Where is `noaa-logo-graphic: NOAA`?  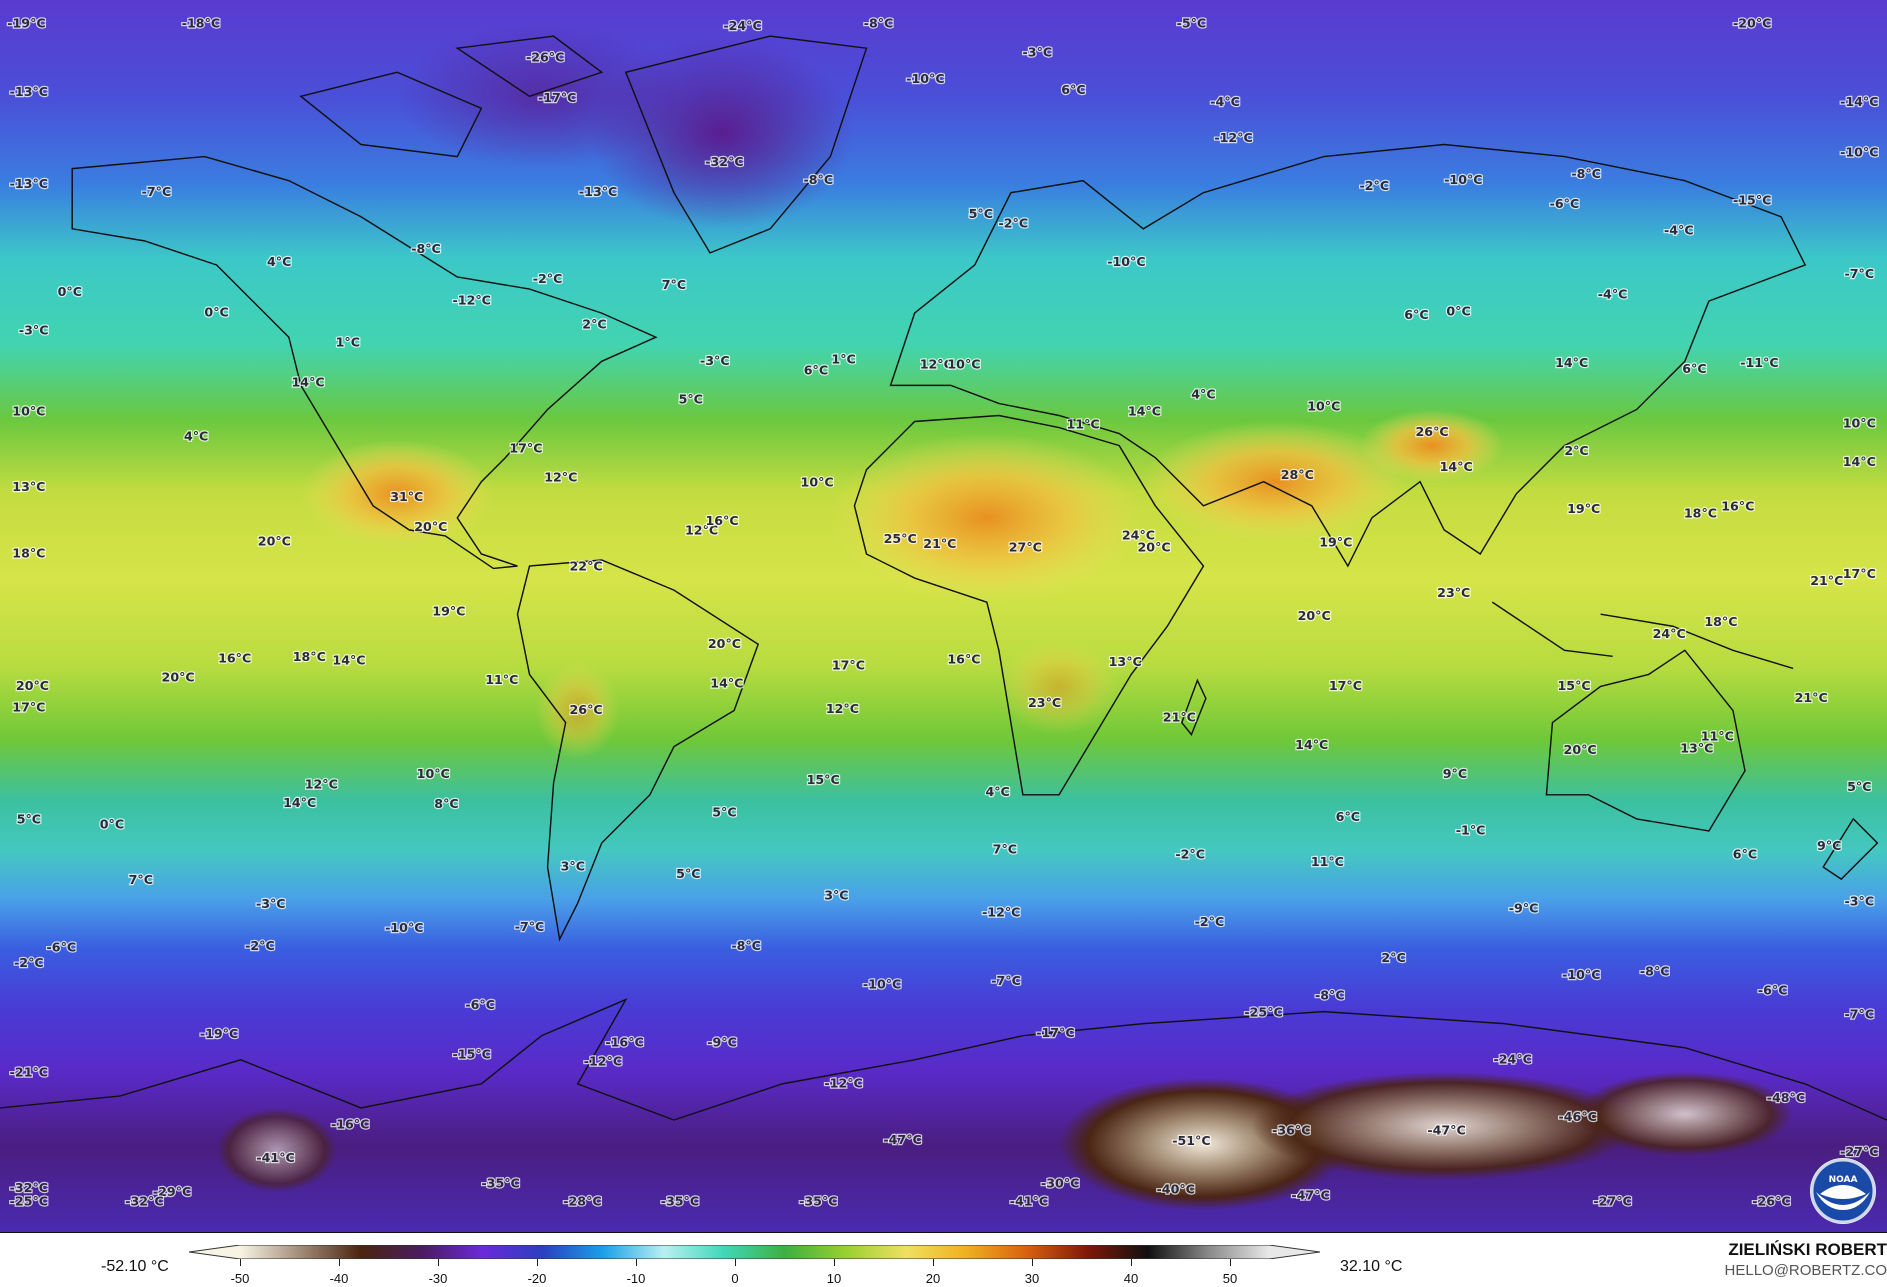 noaa-logo-graphic: NOAA is located at coordinates (1843, 1191).